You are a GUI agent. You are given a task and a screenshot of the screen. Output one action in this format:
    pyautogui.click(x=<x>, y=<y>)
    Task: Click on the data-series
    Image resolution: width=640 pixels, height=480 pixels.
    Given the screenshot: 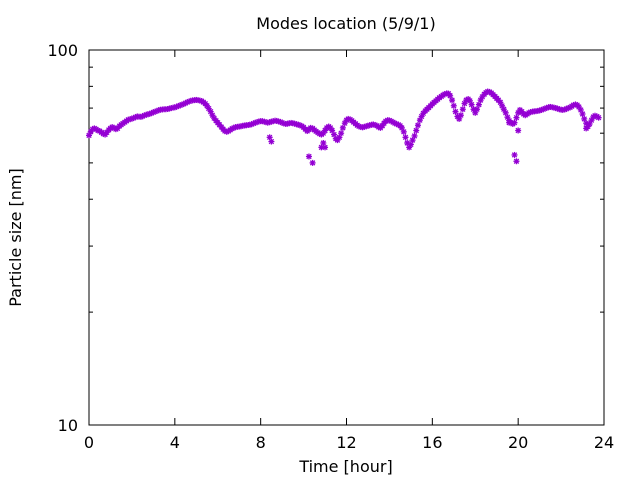 What is the action you would take?
    pyautogui.click(x=344, y=127)
    